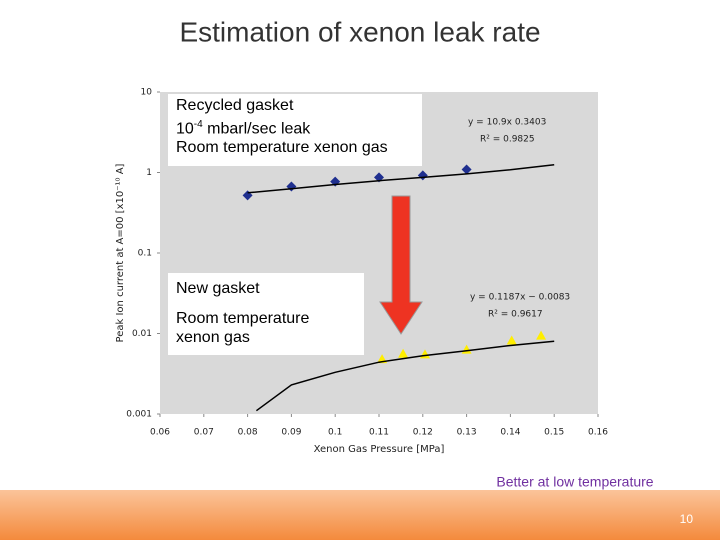 The height and width of the screenshot is (540, 720). Describe the element at coordinates (520, 298) in the screenshot. I see `fit-equation: y = 0.1187x − 0.0083` at that location.